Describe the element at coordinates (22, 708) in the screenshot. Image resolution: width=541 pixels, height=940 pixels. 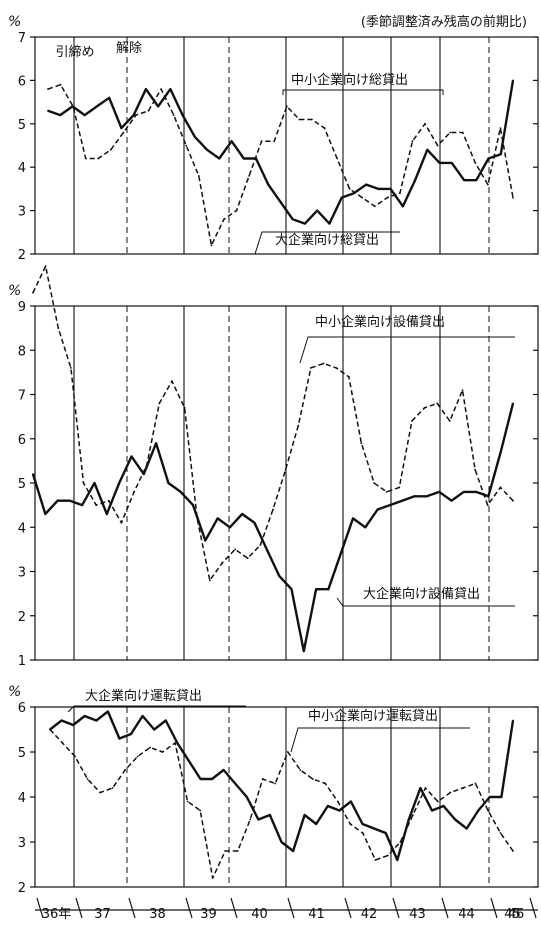
I see `y-tick-label: 6` at that location.